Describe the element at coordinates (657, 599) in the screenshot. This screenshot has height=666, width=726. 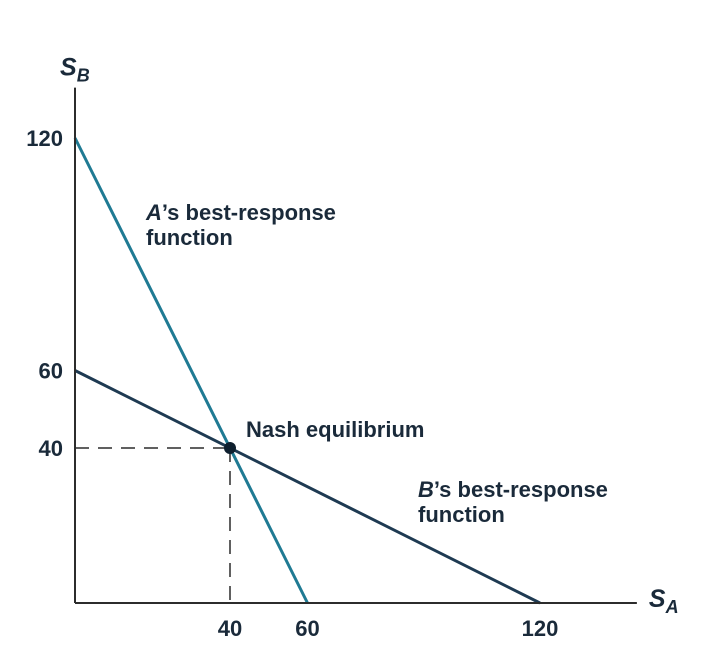
I see `x-axis-label-main: S` at that location.